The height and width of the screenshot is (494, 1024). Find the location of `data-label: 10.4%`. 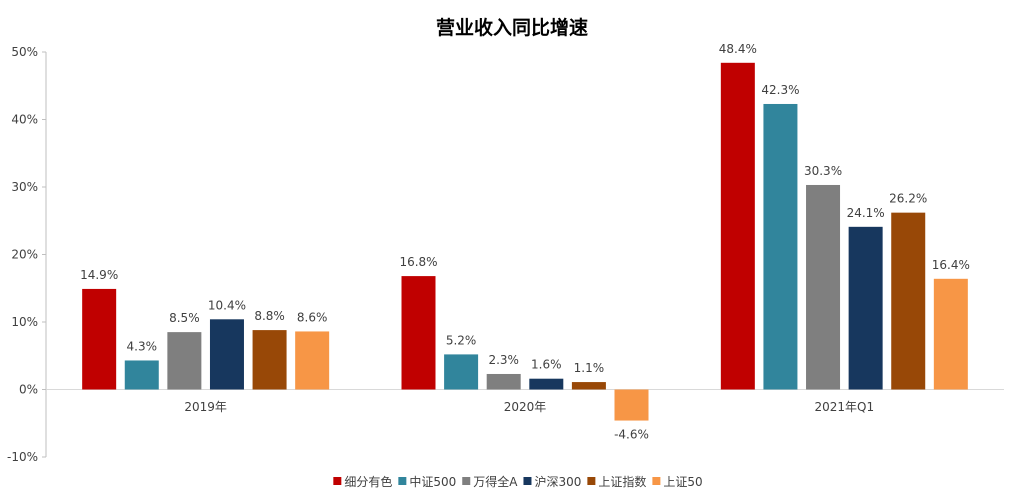

data-label: 10.4% is located at coordinates (227, 305).